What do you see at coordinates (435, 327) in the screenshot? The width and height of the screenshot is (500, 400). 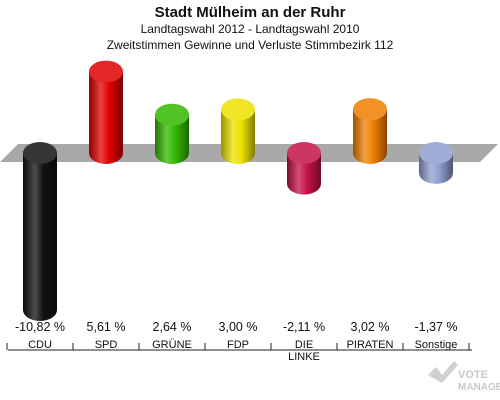 I see `value-label-6: -1,37 %` at bounding box center [435, 327].